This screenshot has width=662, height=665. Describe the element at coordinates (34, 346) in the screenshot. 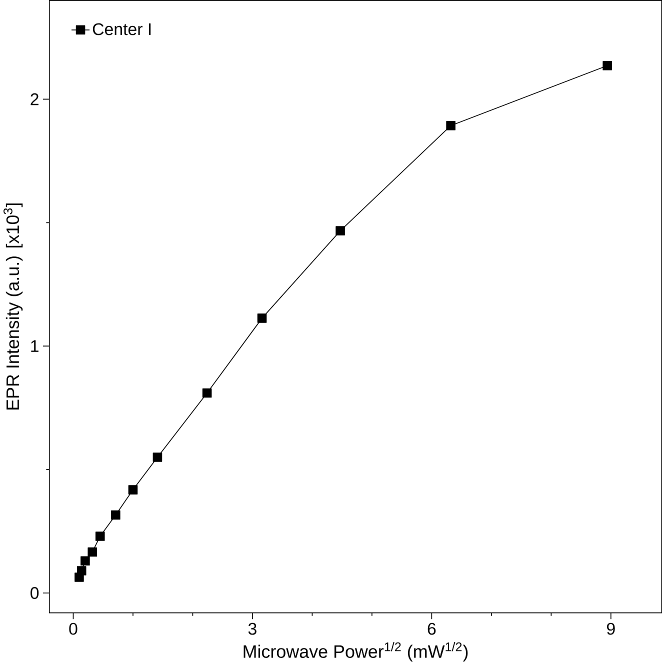

I see `y-tick-label: 1` at that location.